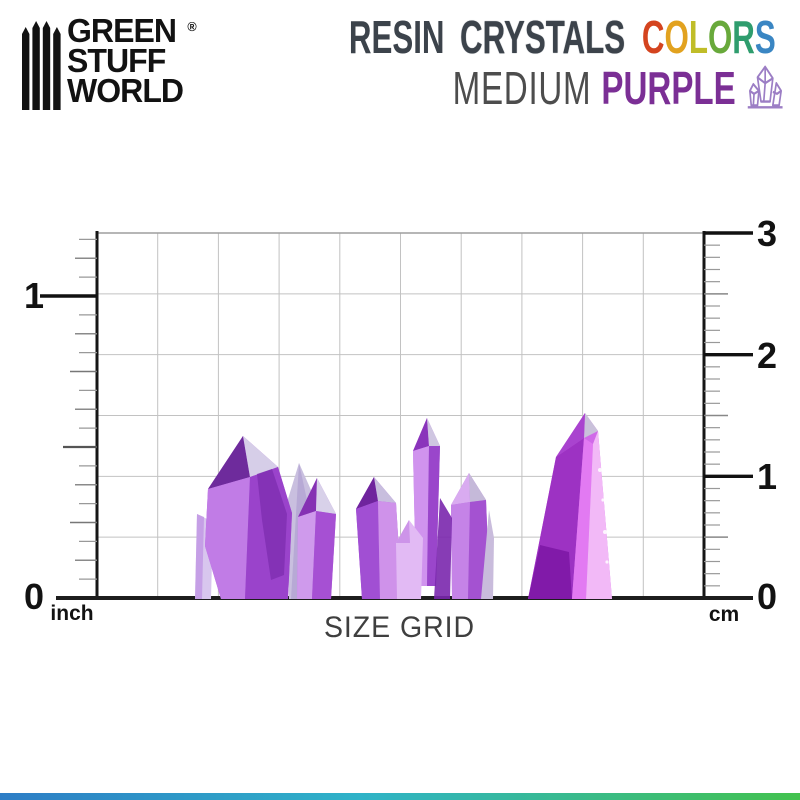 The width and height of the screenshot is (800, 800). Describe the element at coordinates (33, 295) in the screenshot. I see `inch-label-1: 1` at that location.